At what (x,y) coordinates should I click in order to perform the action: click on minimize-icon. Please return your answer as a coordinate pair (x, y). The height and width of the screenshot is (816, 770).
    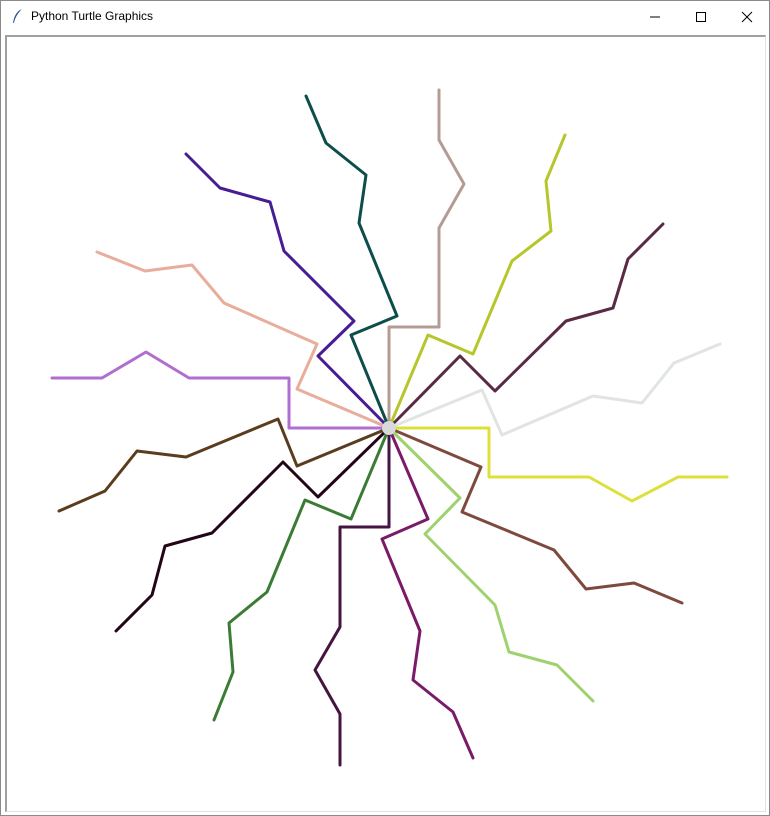
    Looking at the image, I should click on (655, 16).